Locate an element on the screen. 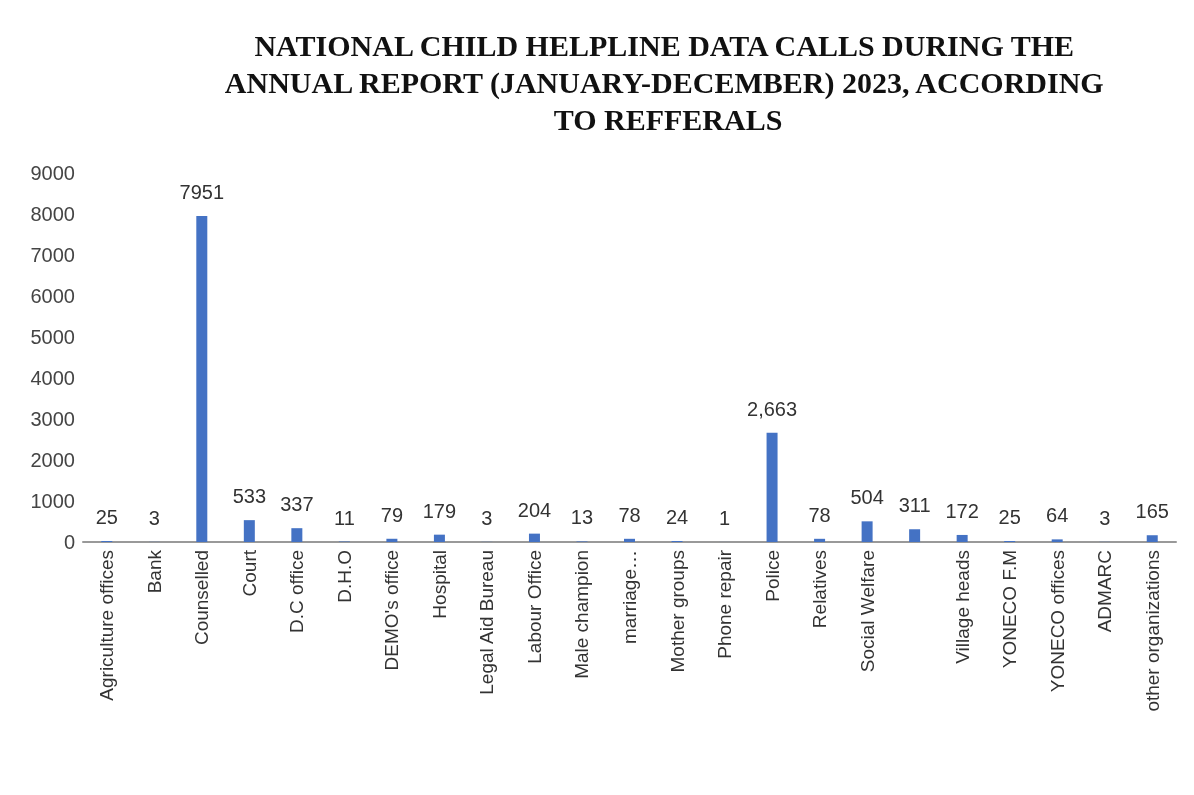  x-tick-label: Court is located at coordinates (249, 573).